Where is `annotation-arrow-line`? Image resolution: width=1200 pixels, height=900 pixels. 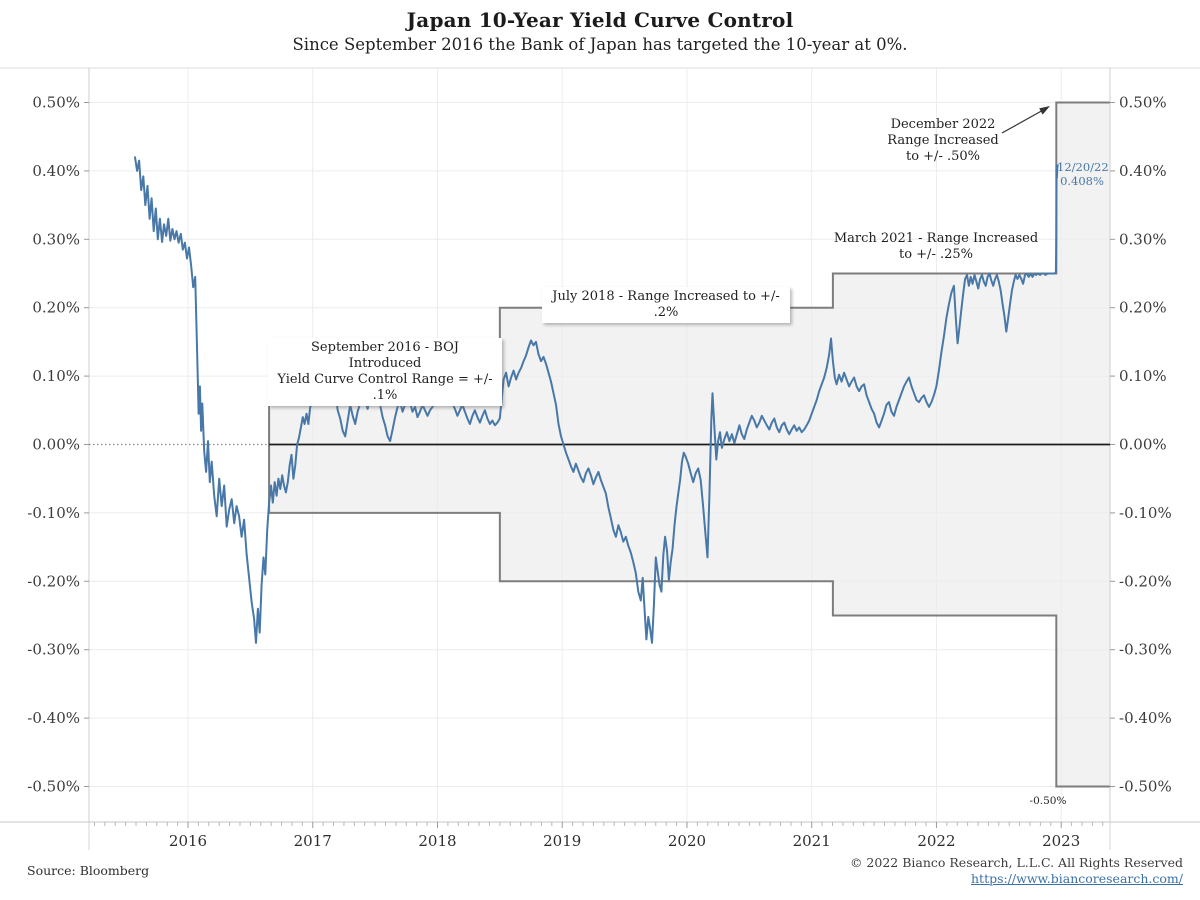 annotation-arrow-line is located at coordinates (1023, 121).